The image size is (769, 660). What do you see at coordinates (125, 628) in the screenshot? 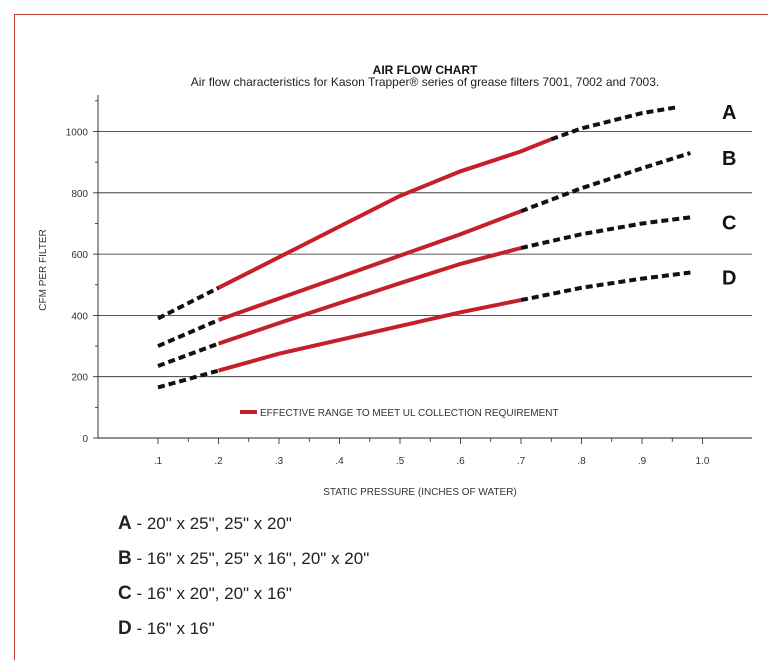
I see `size-letter: D` at bounding box center [125, 628].